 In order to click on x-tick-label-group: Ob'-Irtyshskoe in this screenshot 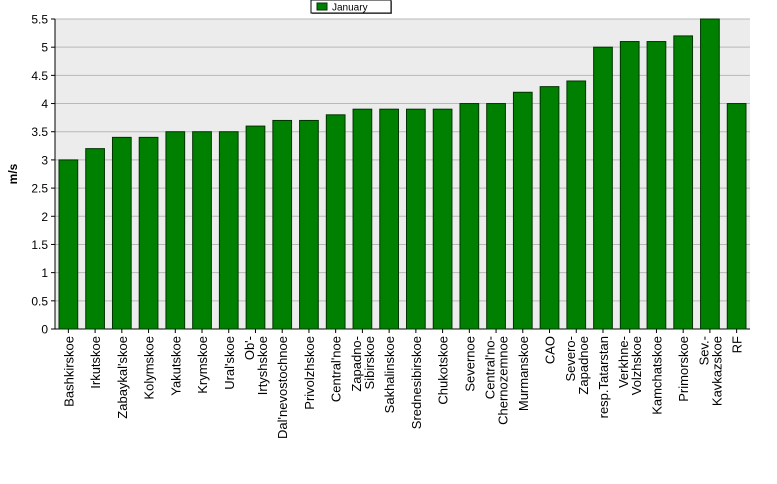, I will do `click(256, 365)`.